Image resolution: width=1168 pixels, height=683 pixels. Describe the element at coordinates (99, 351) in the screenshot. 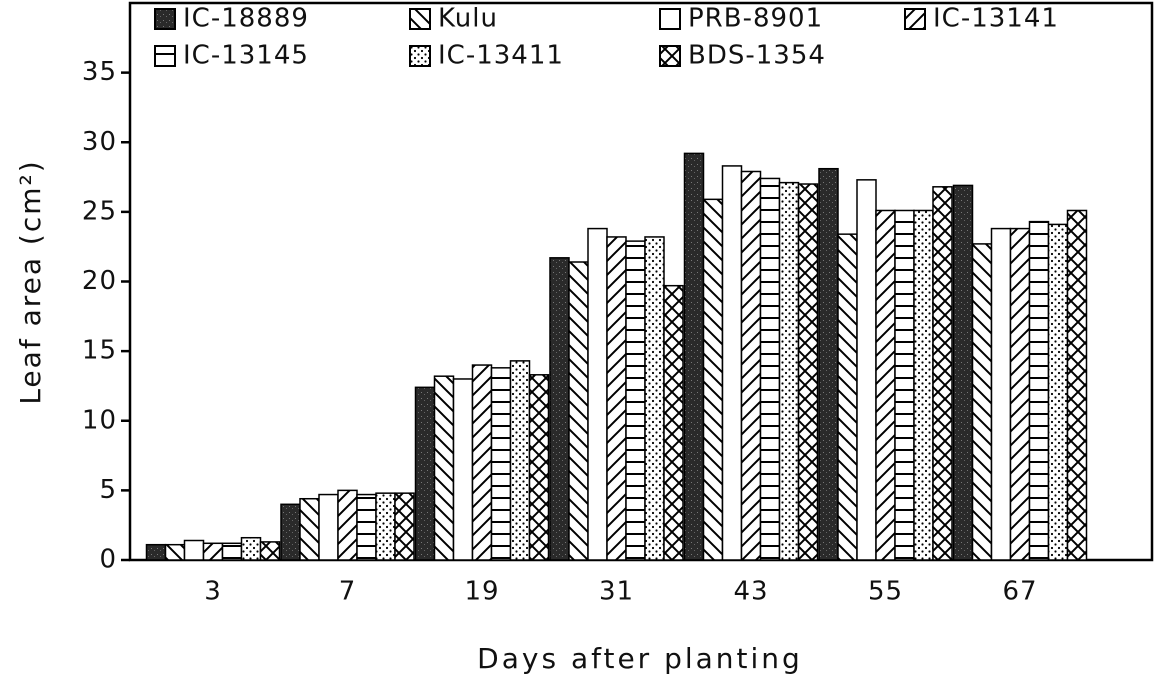

I see `y-tick-label: 15` at that location.